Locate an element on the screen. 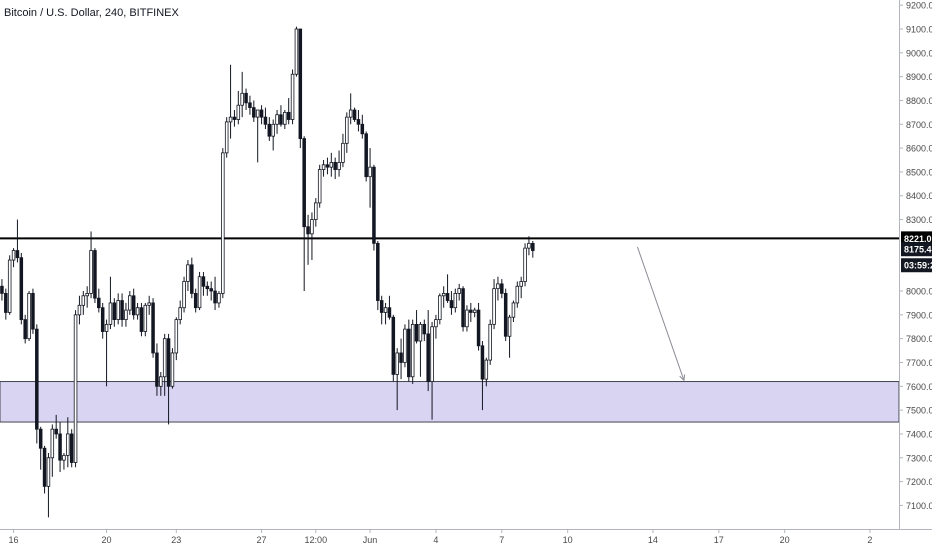 This screenshot has height=555, width=932. price-tick-label: 8300.0 is located at coordinates (919, 220).